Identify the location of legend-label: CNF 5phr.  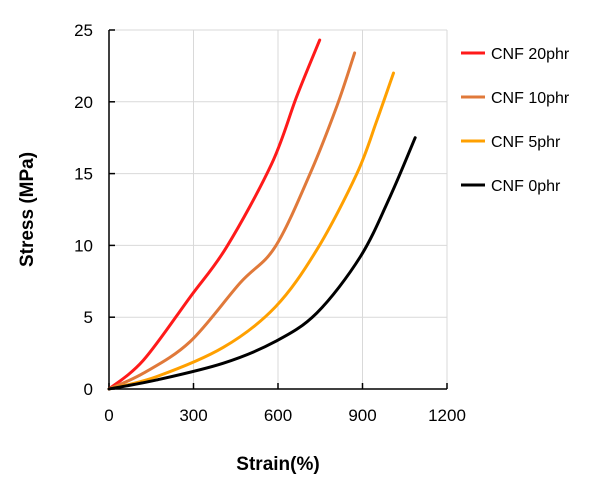
(526, 142).